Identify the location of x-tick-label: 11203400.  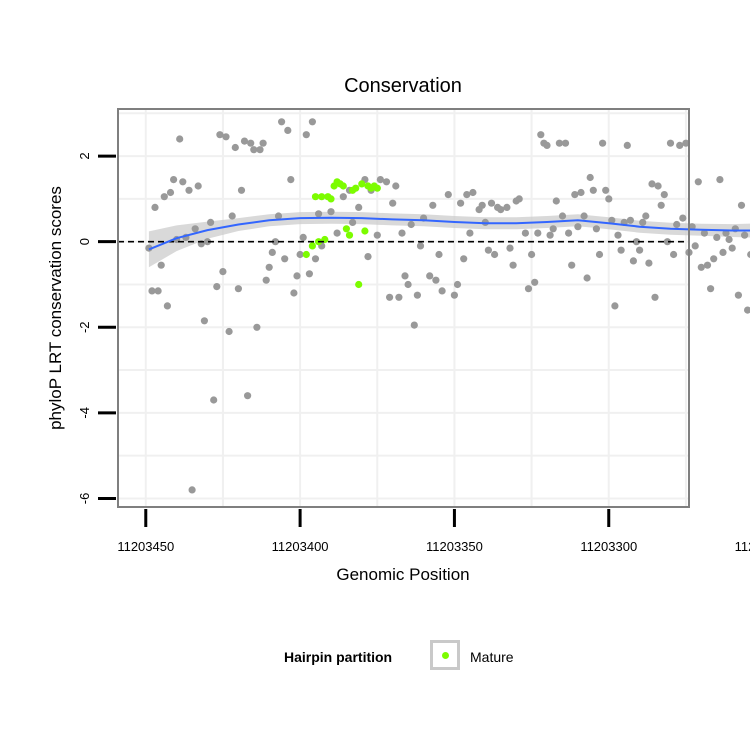
(300, 546).